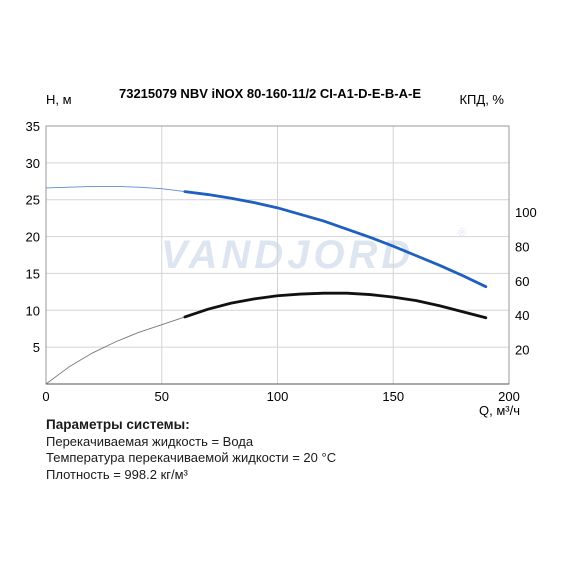 This screenshot has width=570, height=570. I want to click on y-axis-label-left: H, м, so click(59, 99).